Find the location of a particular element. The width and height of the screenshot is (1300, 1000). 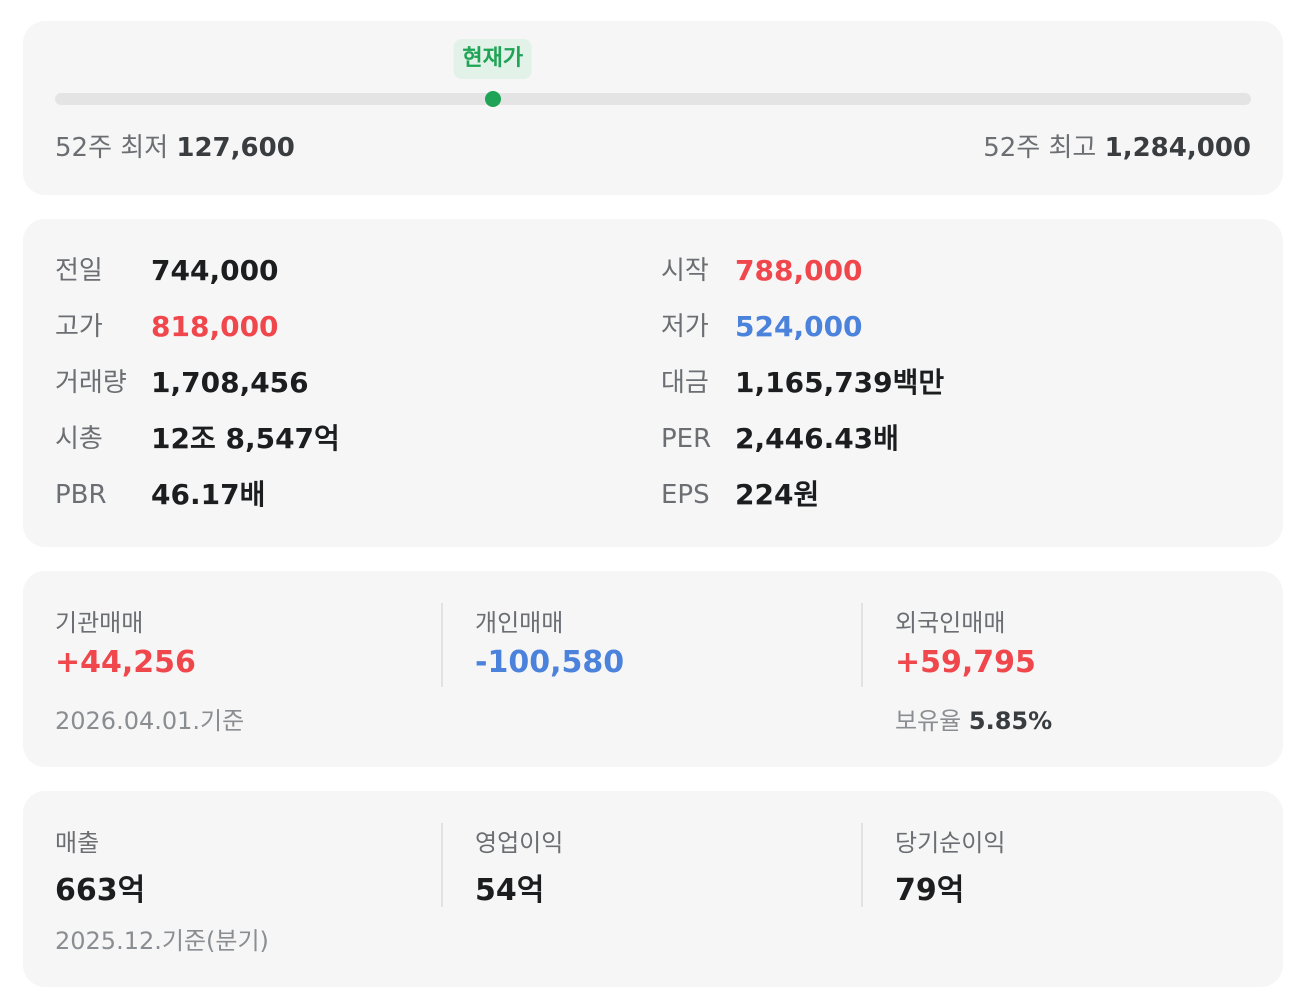

info-label: EPS is located at coordinates (685, 495).